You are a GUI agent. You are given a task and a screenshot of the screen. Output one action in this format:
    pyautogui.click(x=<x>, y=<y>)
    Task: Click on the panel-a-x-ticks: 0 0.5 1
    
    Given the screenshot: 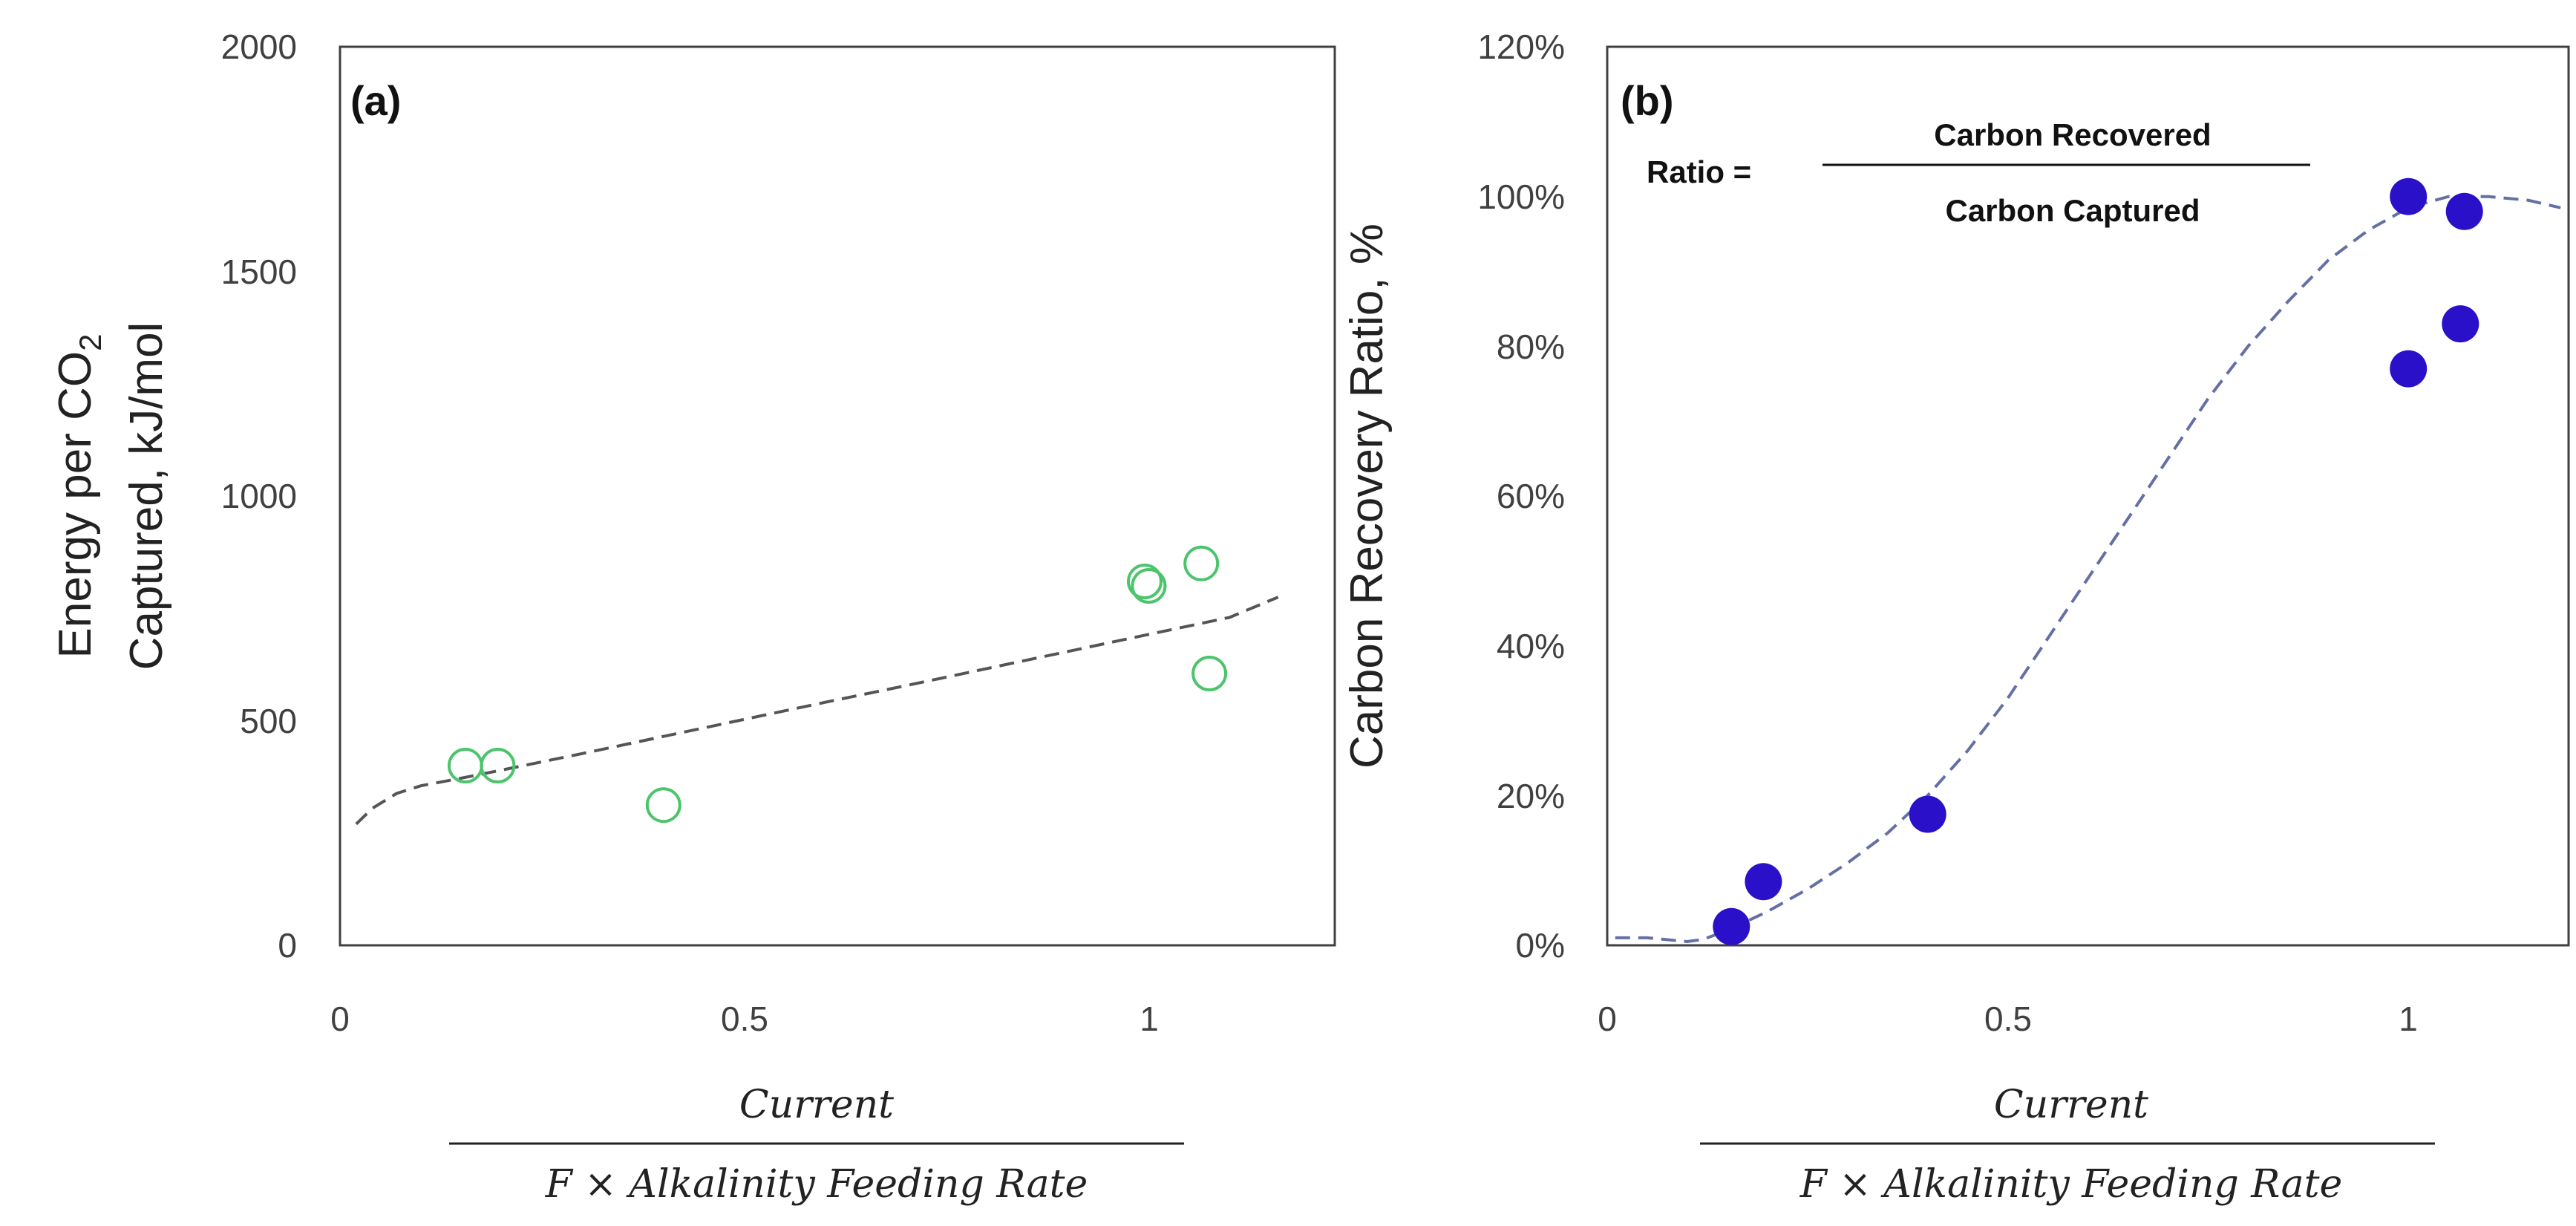 What is the action you would take?
    pyautogui.click(x=745, y=1019)
    